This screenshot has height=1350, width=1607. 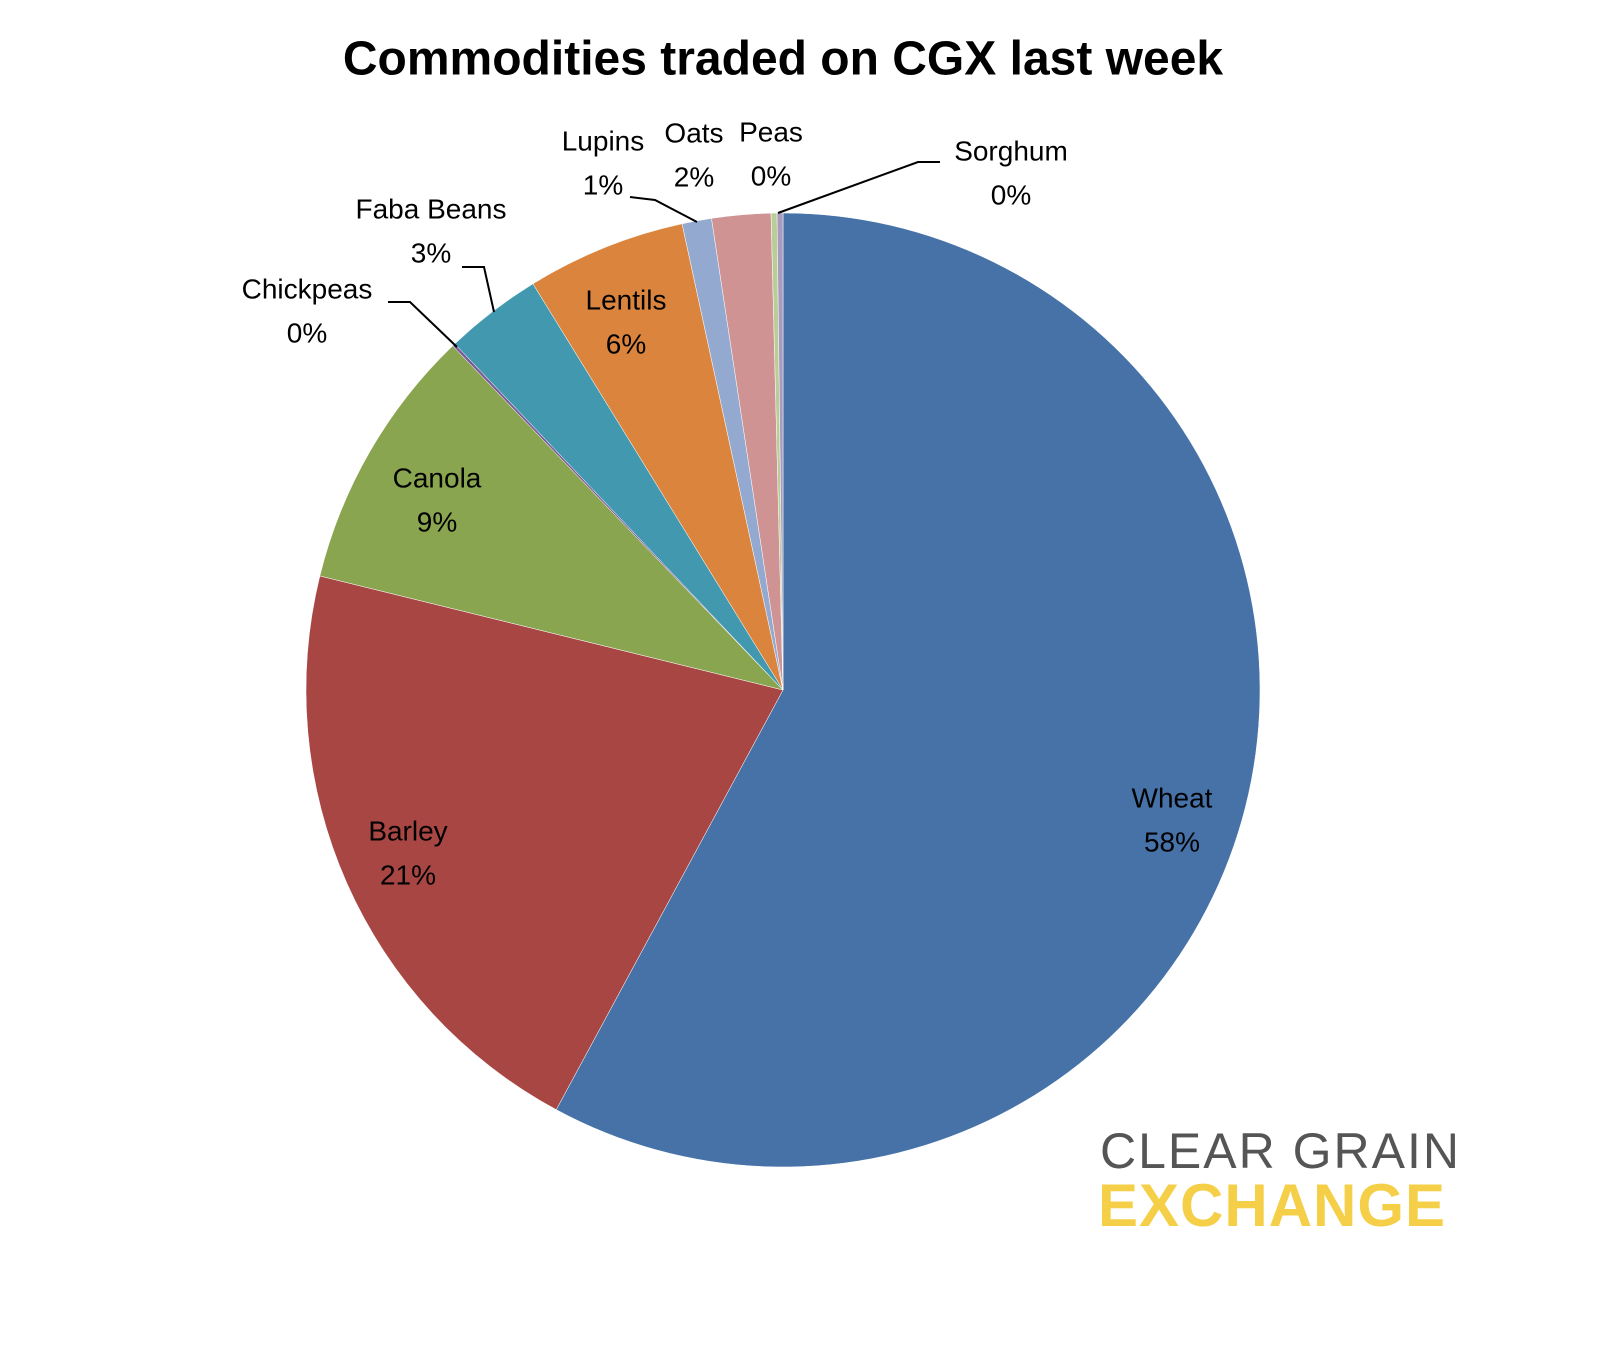 What do you see at coordinates (603, 184) in the screenshot?
I see `slice-value-label: 1%` at bounding box center [603, 184].